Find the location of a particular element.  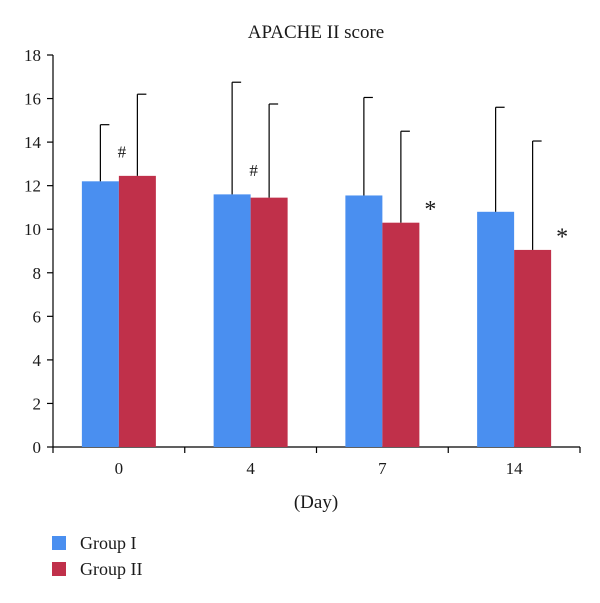

x-tick-label: 0 is located at coordinates (119, 468).